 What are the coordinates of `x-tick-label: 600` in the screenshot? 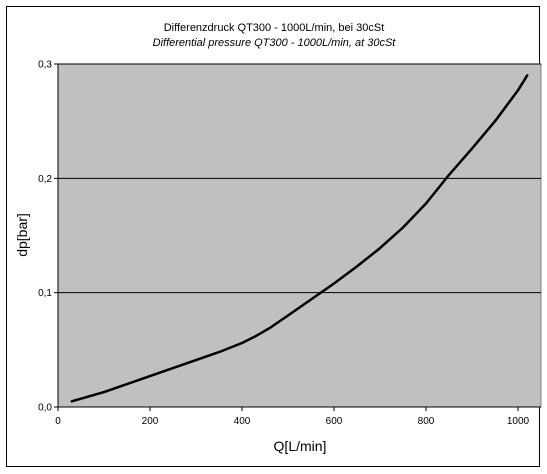 It's located at (334, 421).